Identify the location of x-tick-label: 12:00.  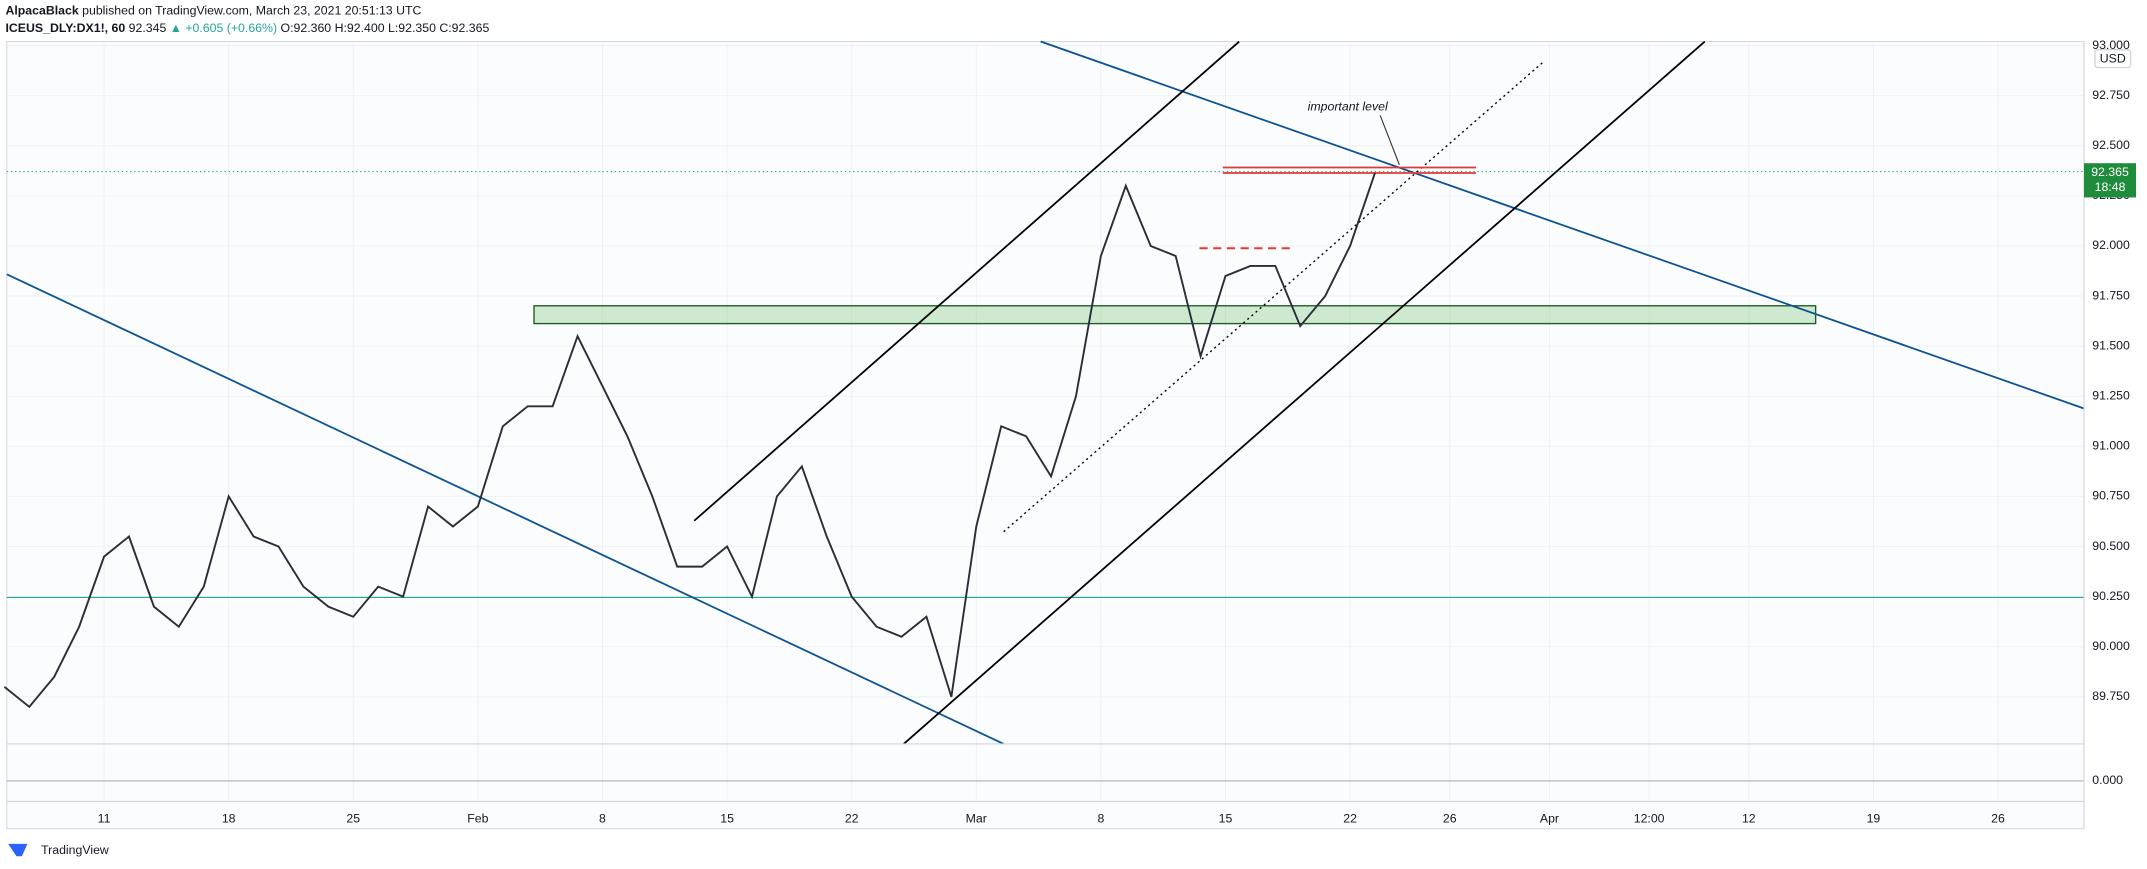
(1649, 819).